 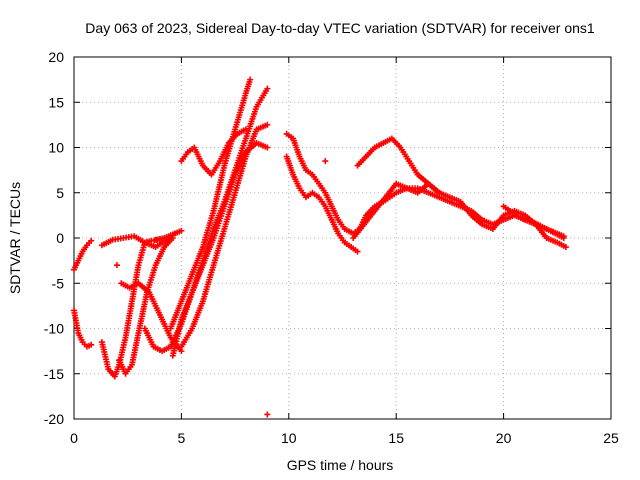 What do you see at coordinates (289, 438) in the screenshot?
I see `x-tick-label: 10` at bounding box center [289, 438].